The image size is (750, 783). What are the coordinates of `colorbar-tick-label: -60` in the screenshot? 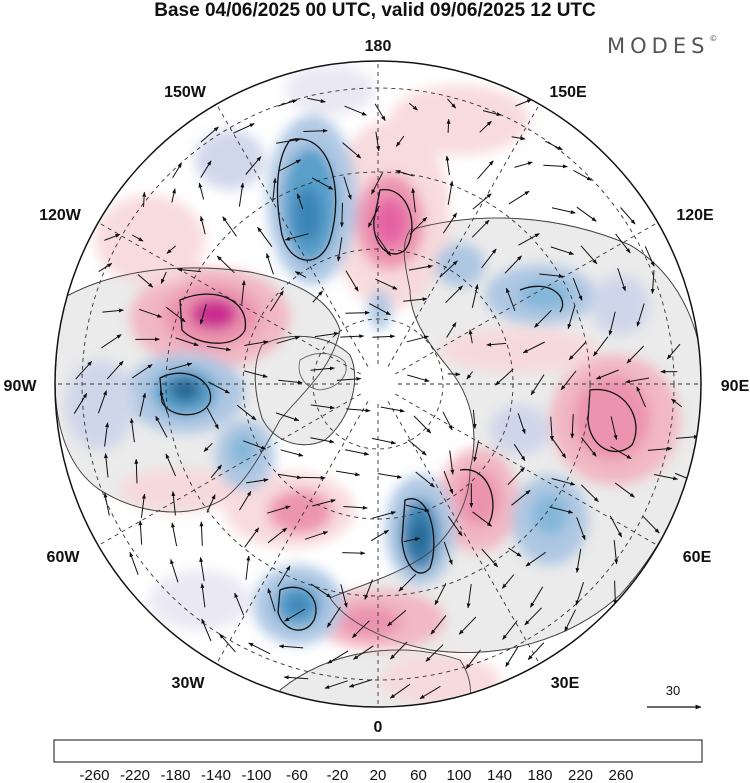 It's located at (297, 775).